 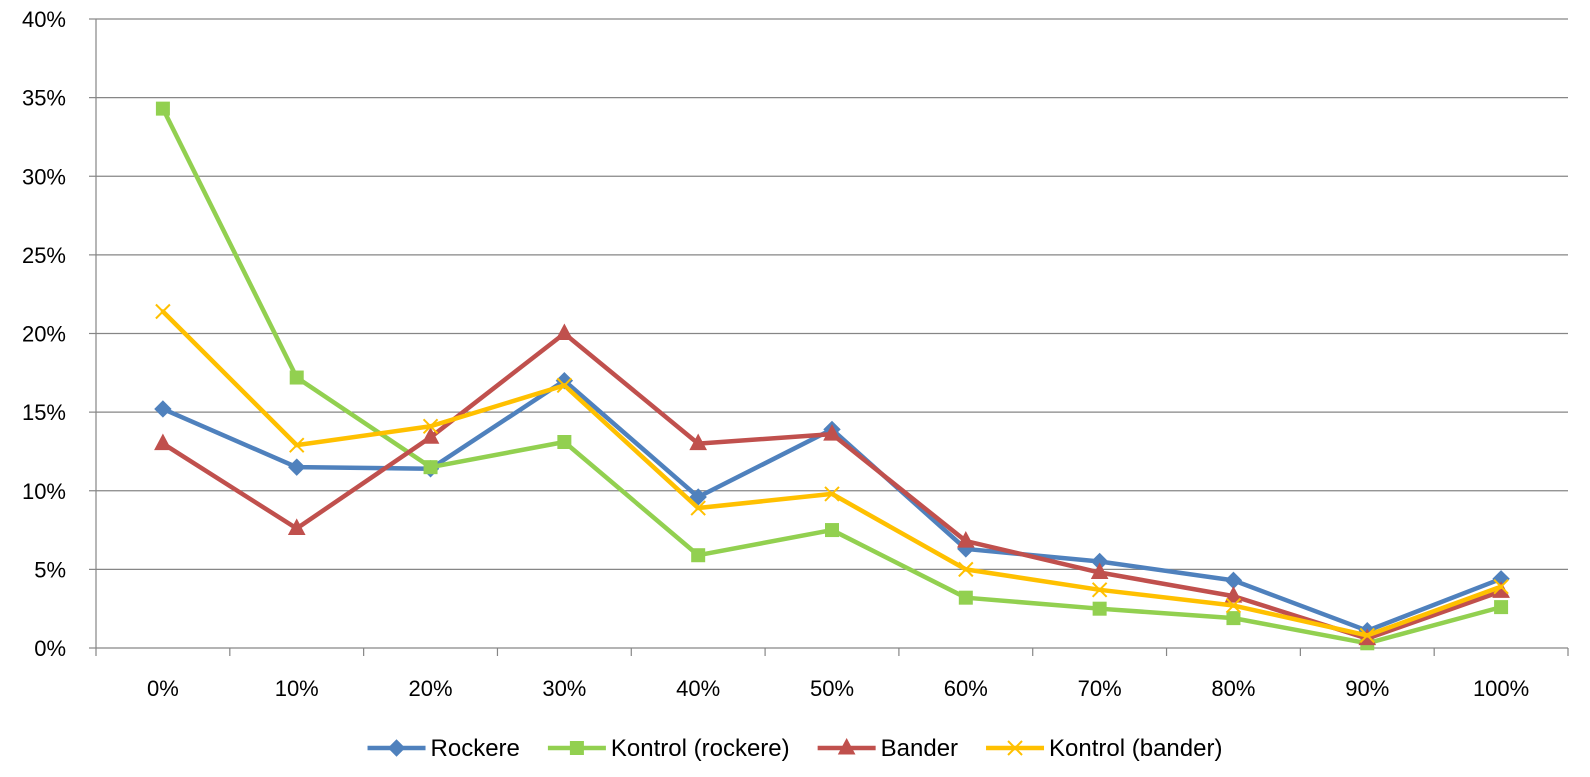 I want to click on x-tick-label: 30%, so click(x=564, y=688).